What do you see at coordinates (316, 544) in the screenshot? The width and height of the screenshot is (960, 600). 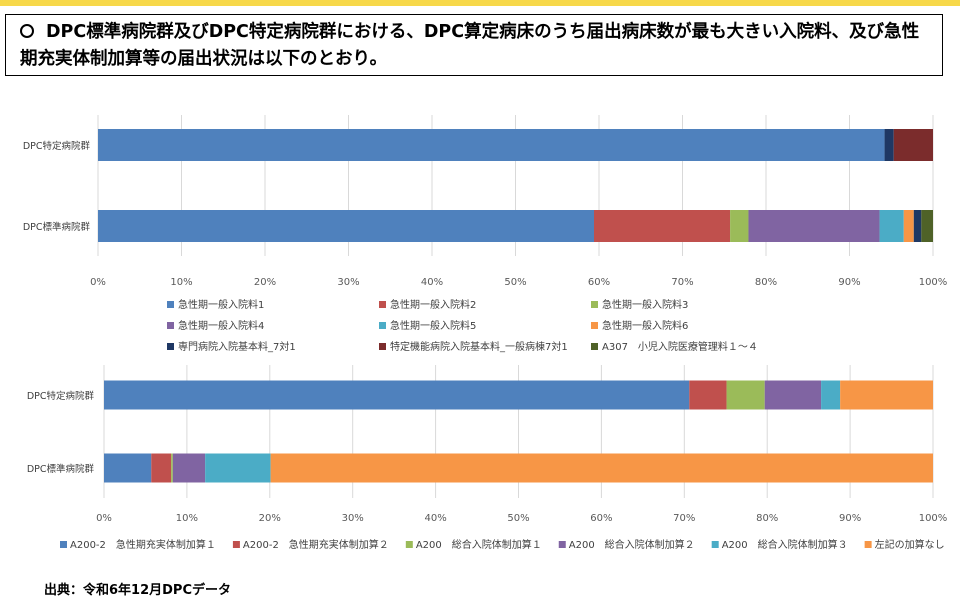 I see `legend-label: A200-2 急性期充実体制加算２` at bounding box center [316, 544].